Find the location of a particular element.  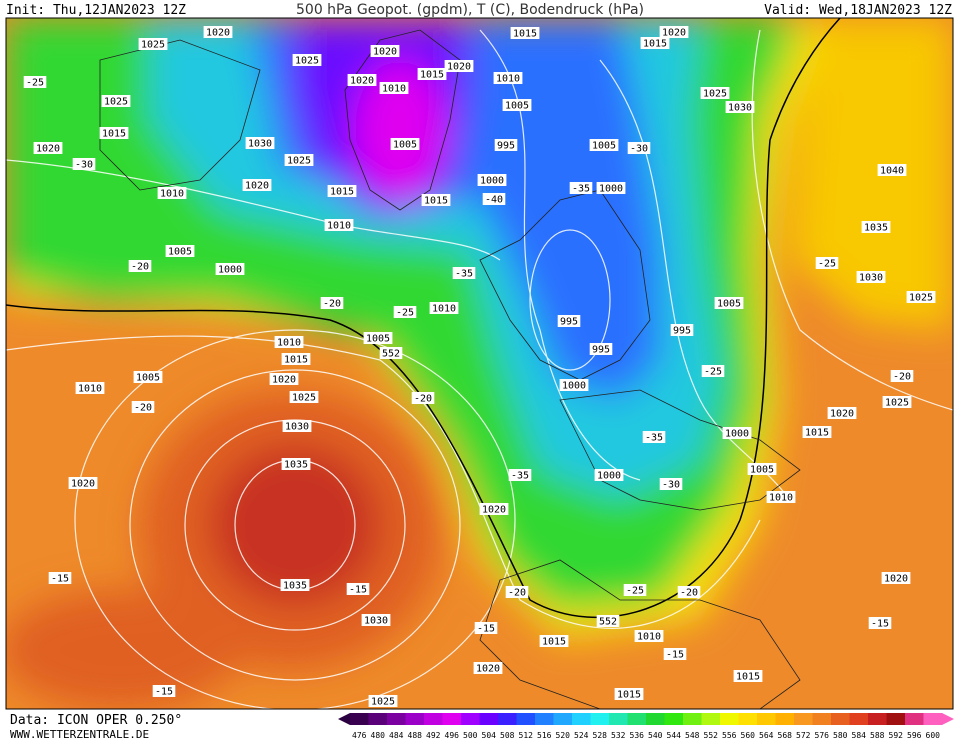

init-time: Init: Thu,12JAN2023 12Z is located at coordinates (96, 10).